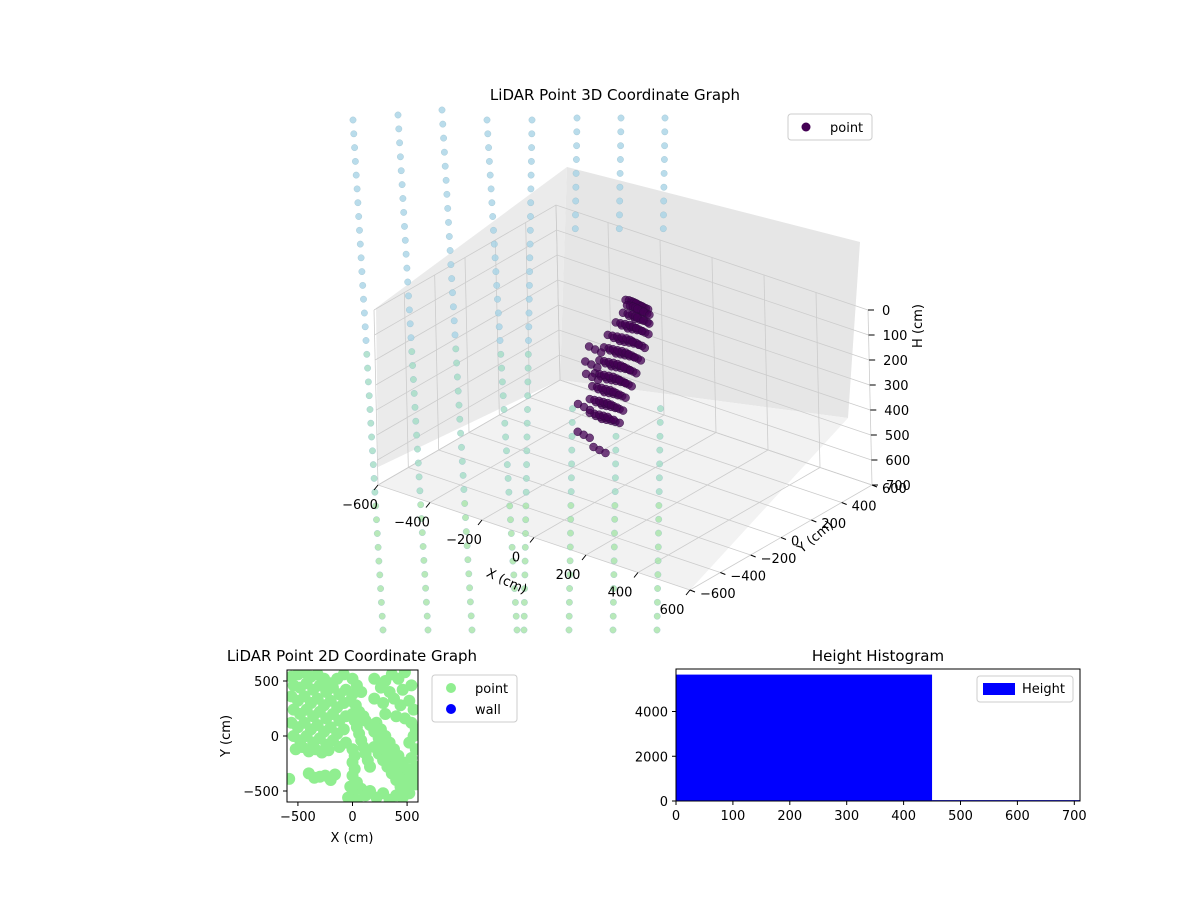 This screenshot has height=900, width=1200. What do you see at coordinates (1074, 816) in the screenshot?
I see `x-tick-label-hist: 700` at bounding box center [1074, 816].